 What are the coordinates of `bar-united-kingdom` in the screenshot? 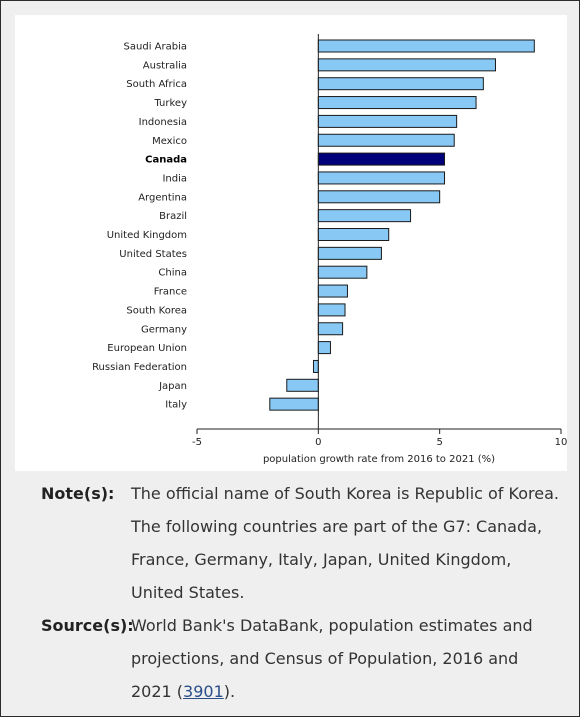 It's located at (353, 234).